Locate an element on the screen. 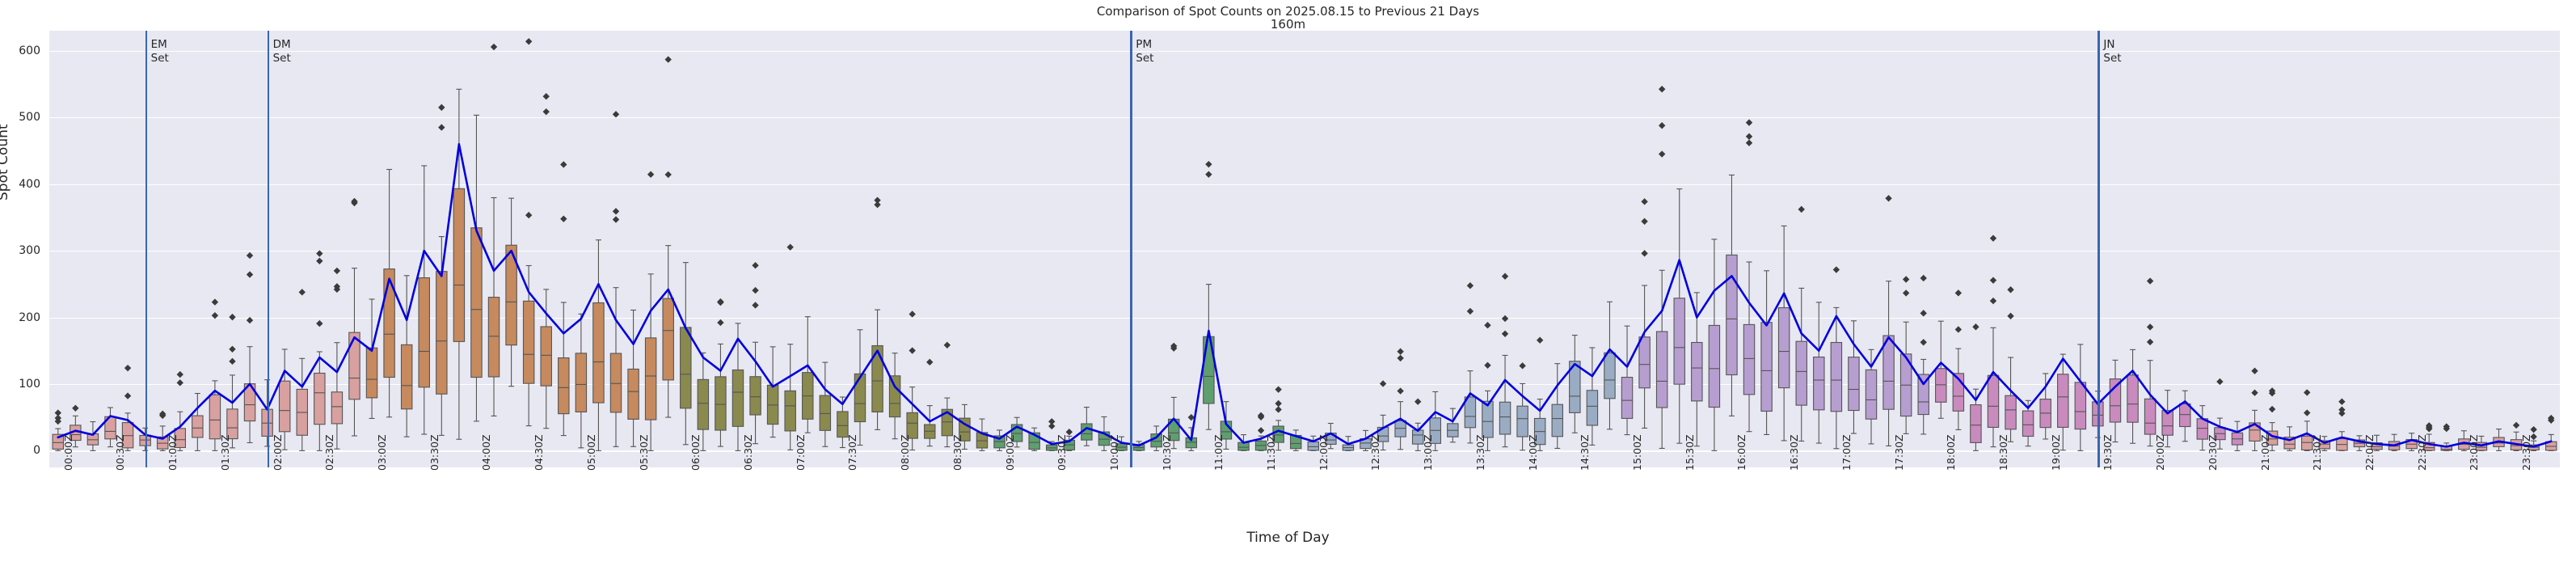 This screenshot has height=562, width=2576. x-axis-tick-label: 20:00Z is located at coordinates (2160, 452).